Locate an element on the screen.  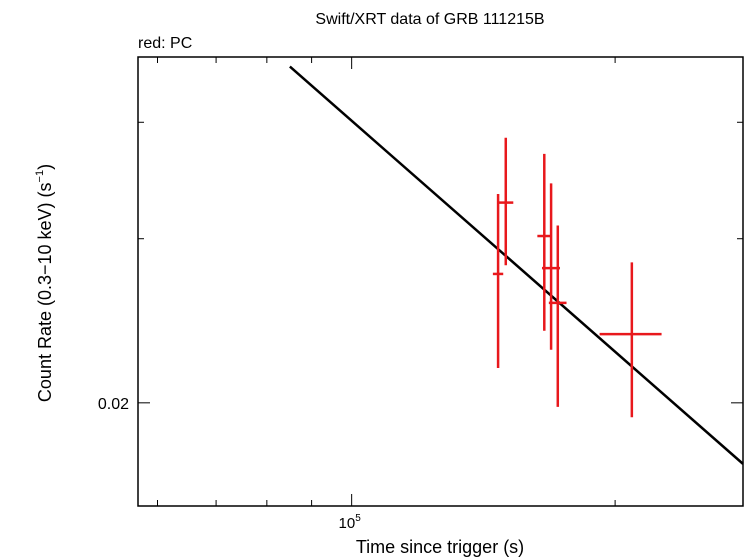
data-layer is located at coordinates (577, 277).